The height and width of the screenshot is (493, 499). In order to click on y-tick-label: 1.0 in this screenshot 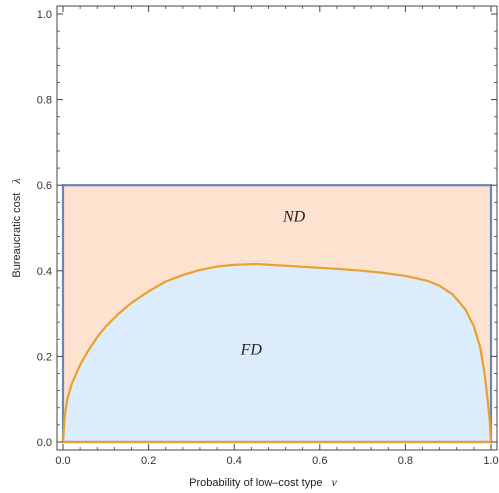, I will do `click(44, 15)`.